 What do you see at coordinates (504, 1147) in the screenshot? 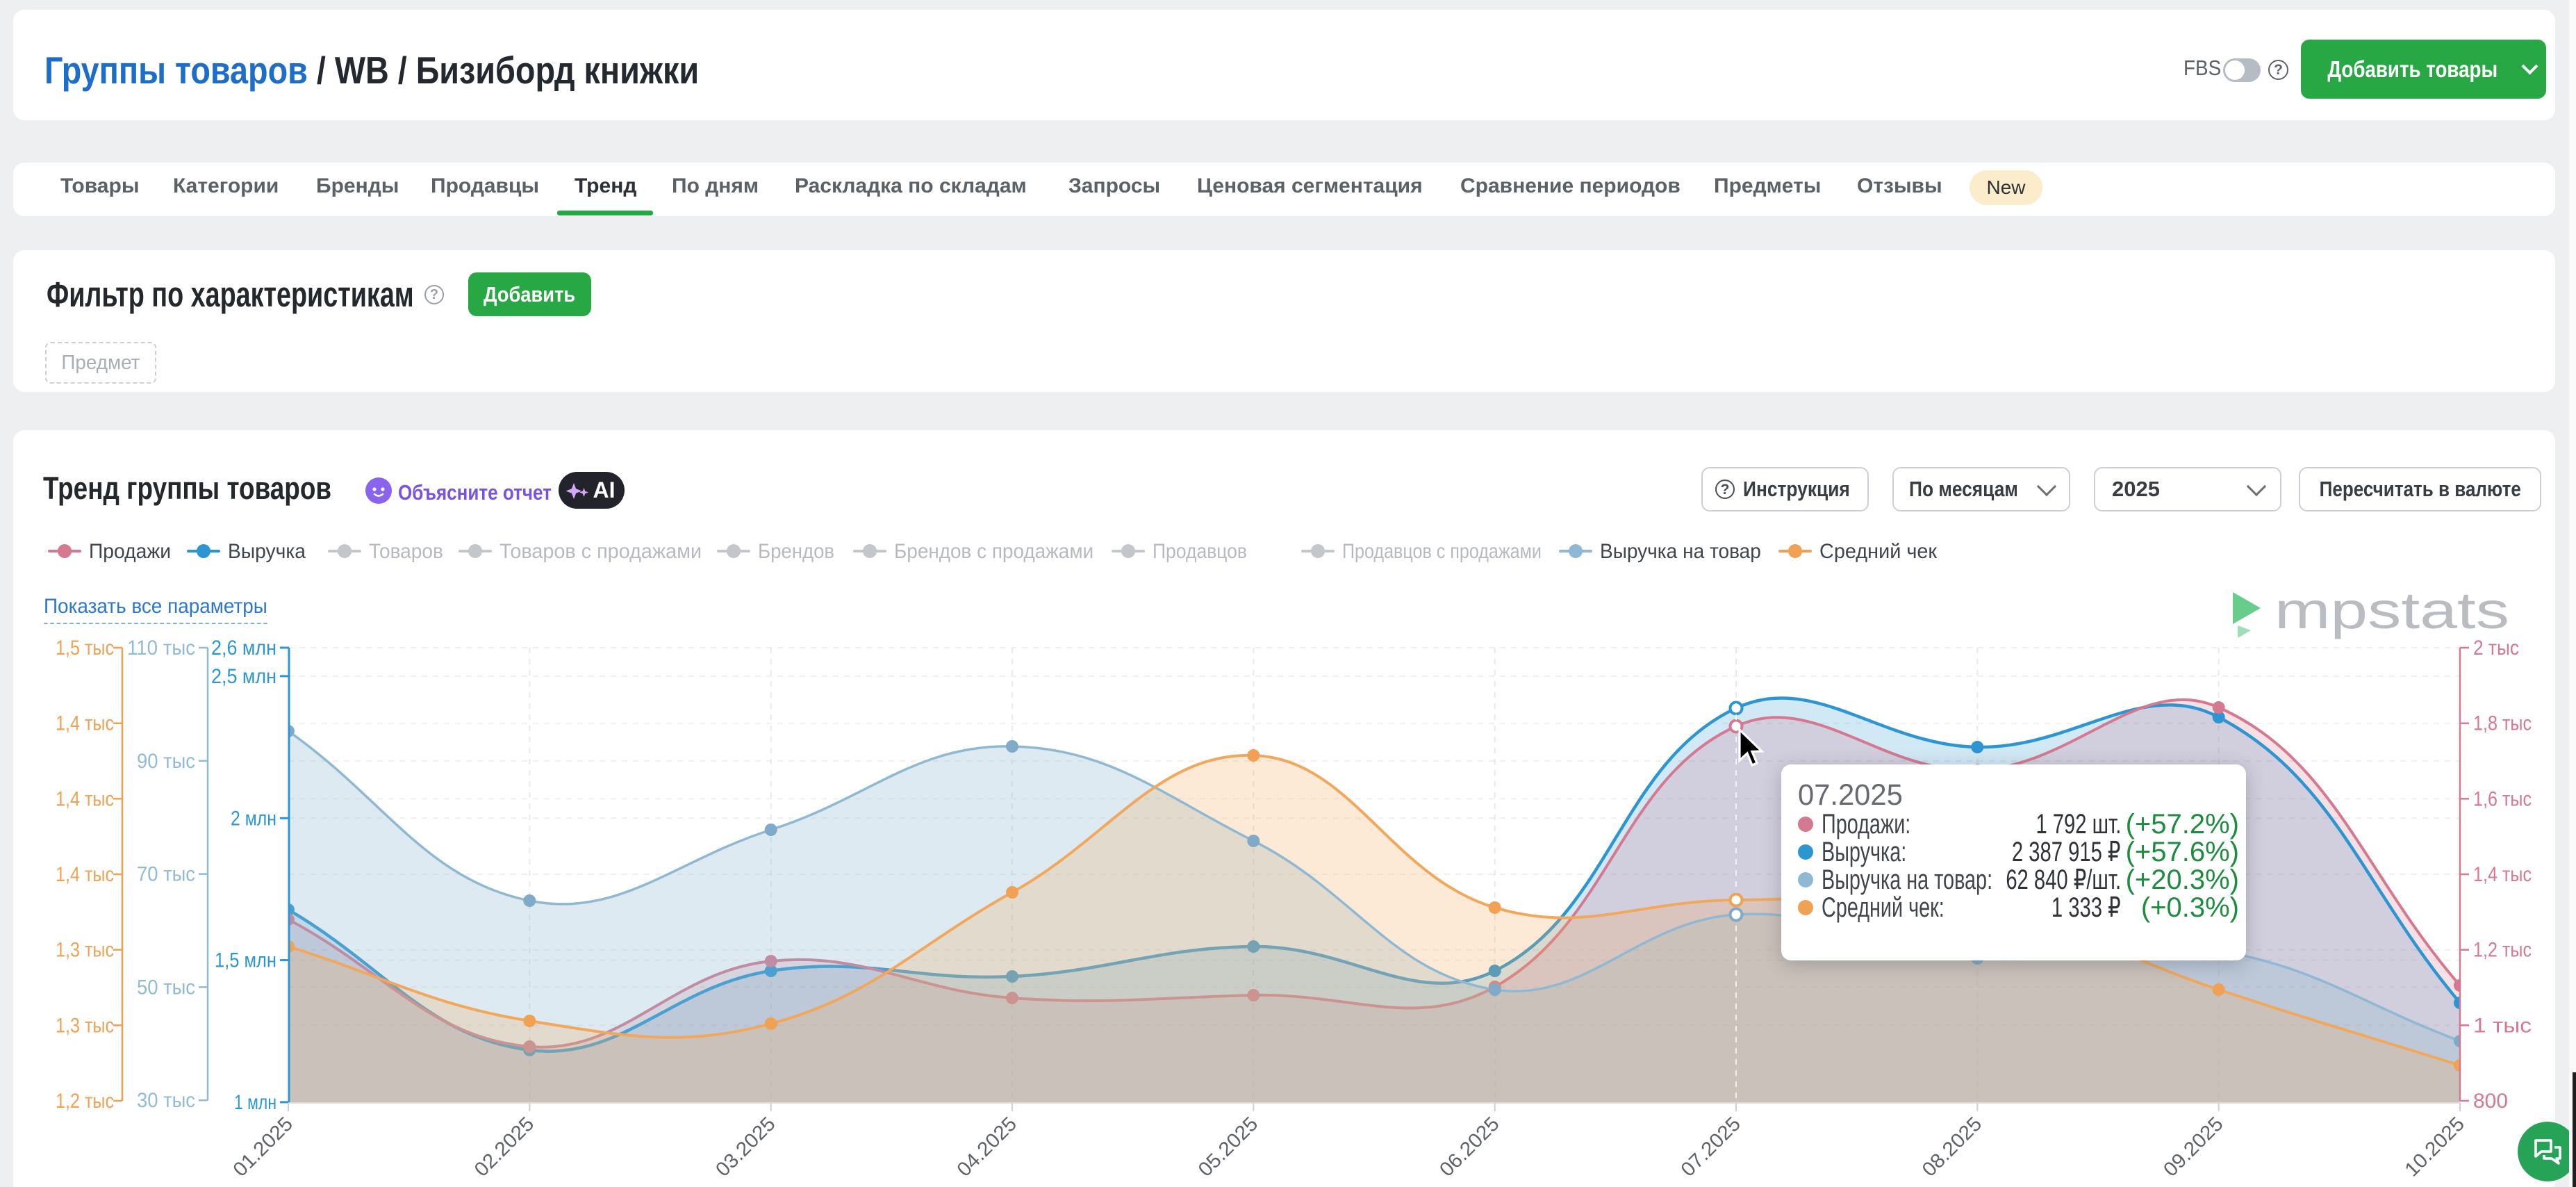
I see `svg-text: 02.2025` at bounding box center [504, 1147].